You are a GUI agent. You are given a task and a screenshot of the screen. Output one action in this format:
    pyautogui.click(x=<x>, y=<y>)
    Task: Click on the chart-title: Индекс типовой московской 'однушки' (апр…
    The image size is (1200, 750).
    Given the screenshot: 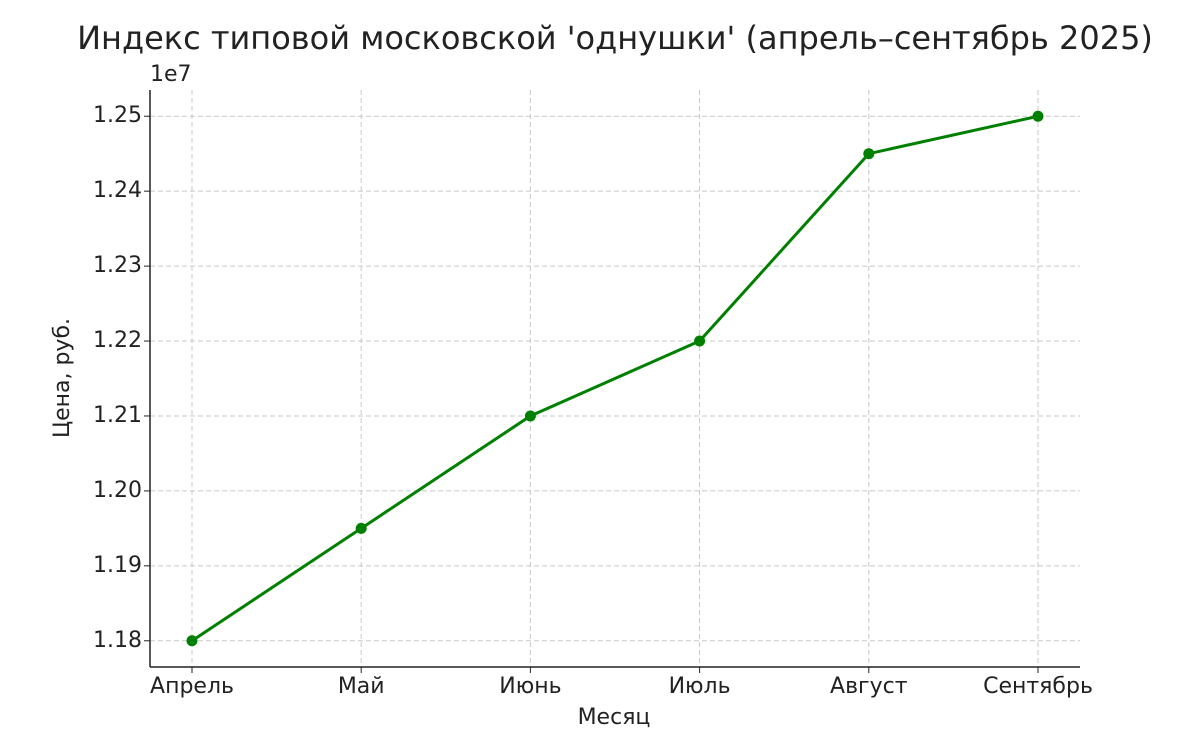 What is the action you would take?
    pyautogui.click(x=615, y=38)
    